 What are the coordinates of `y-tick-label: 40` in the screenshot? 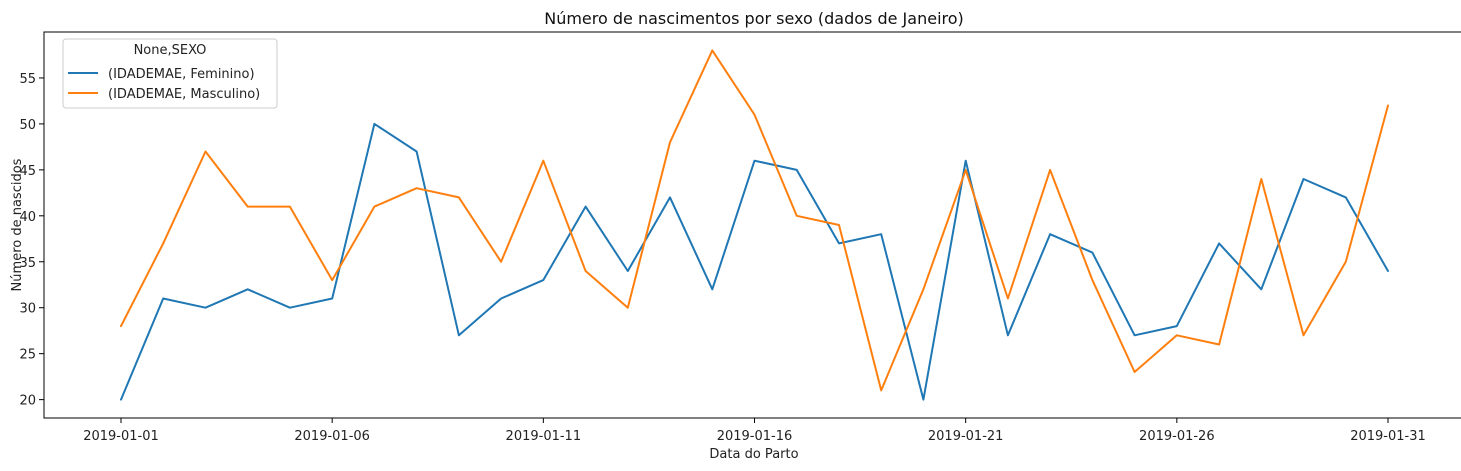 It's located at (27, 217).